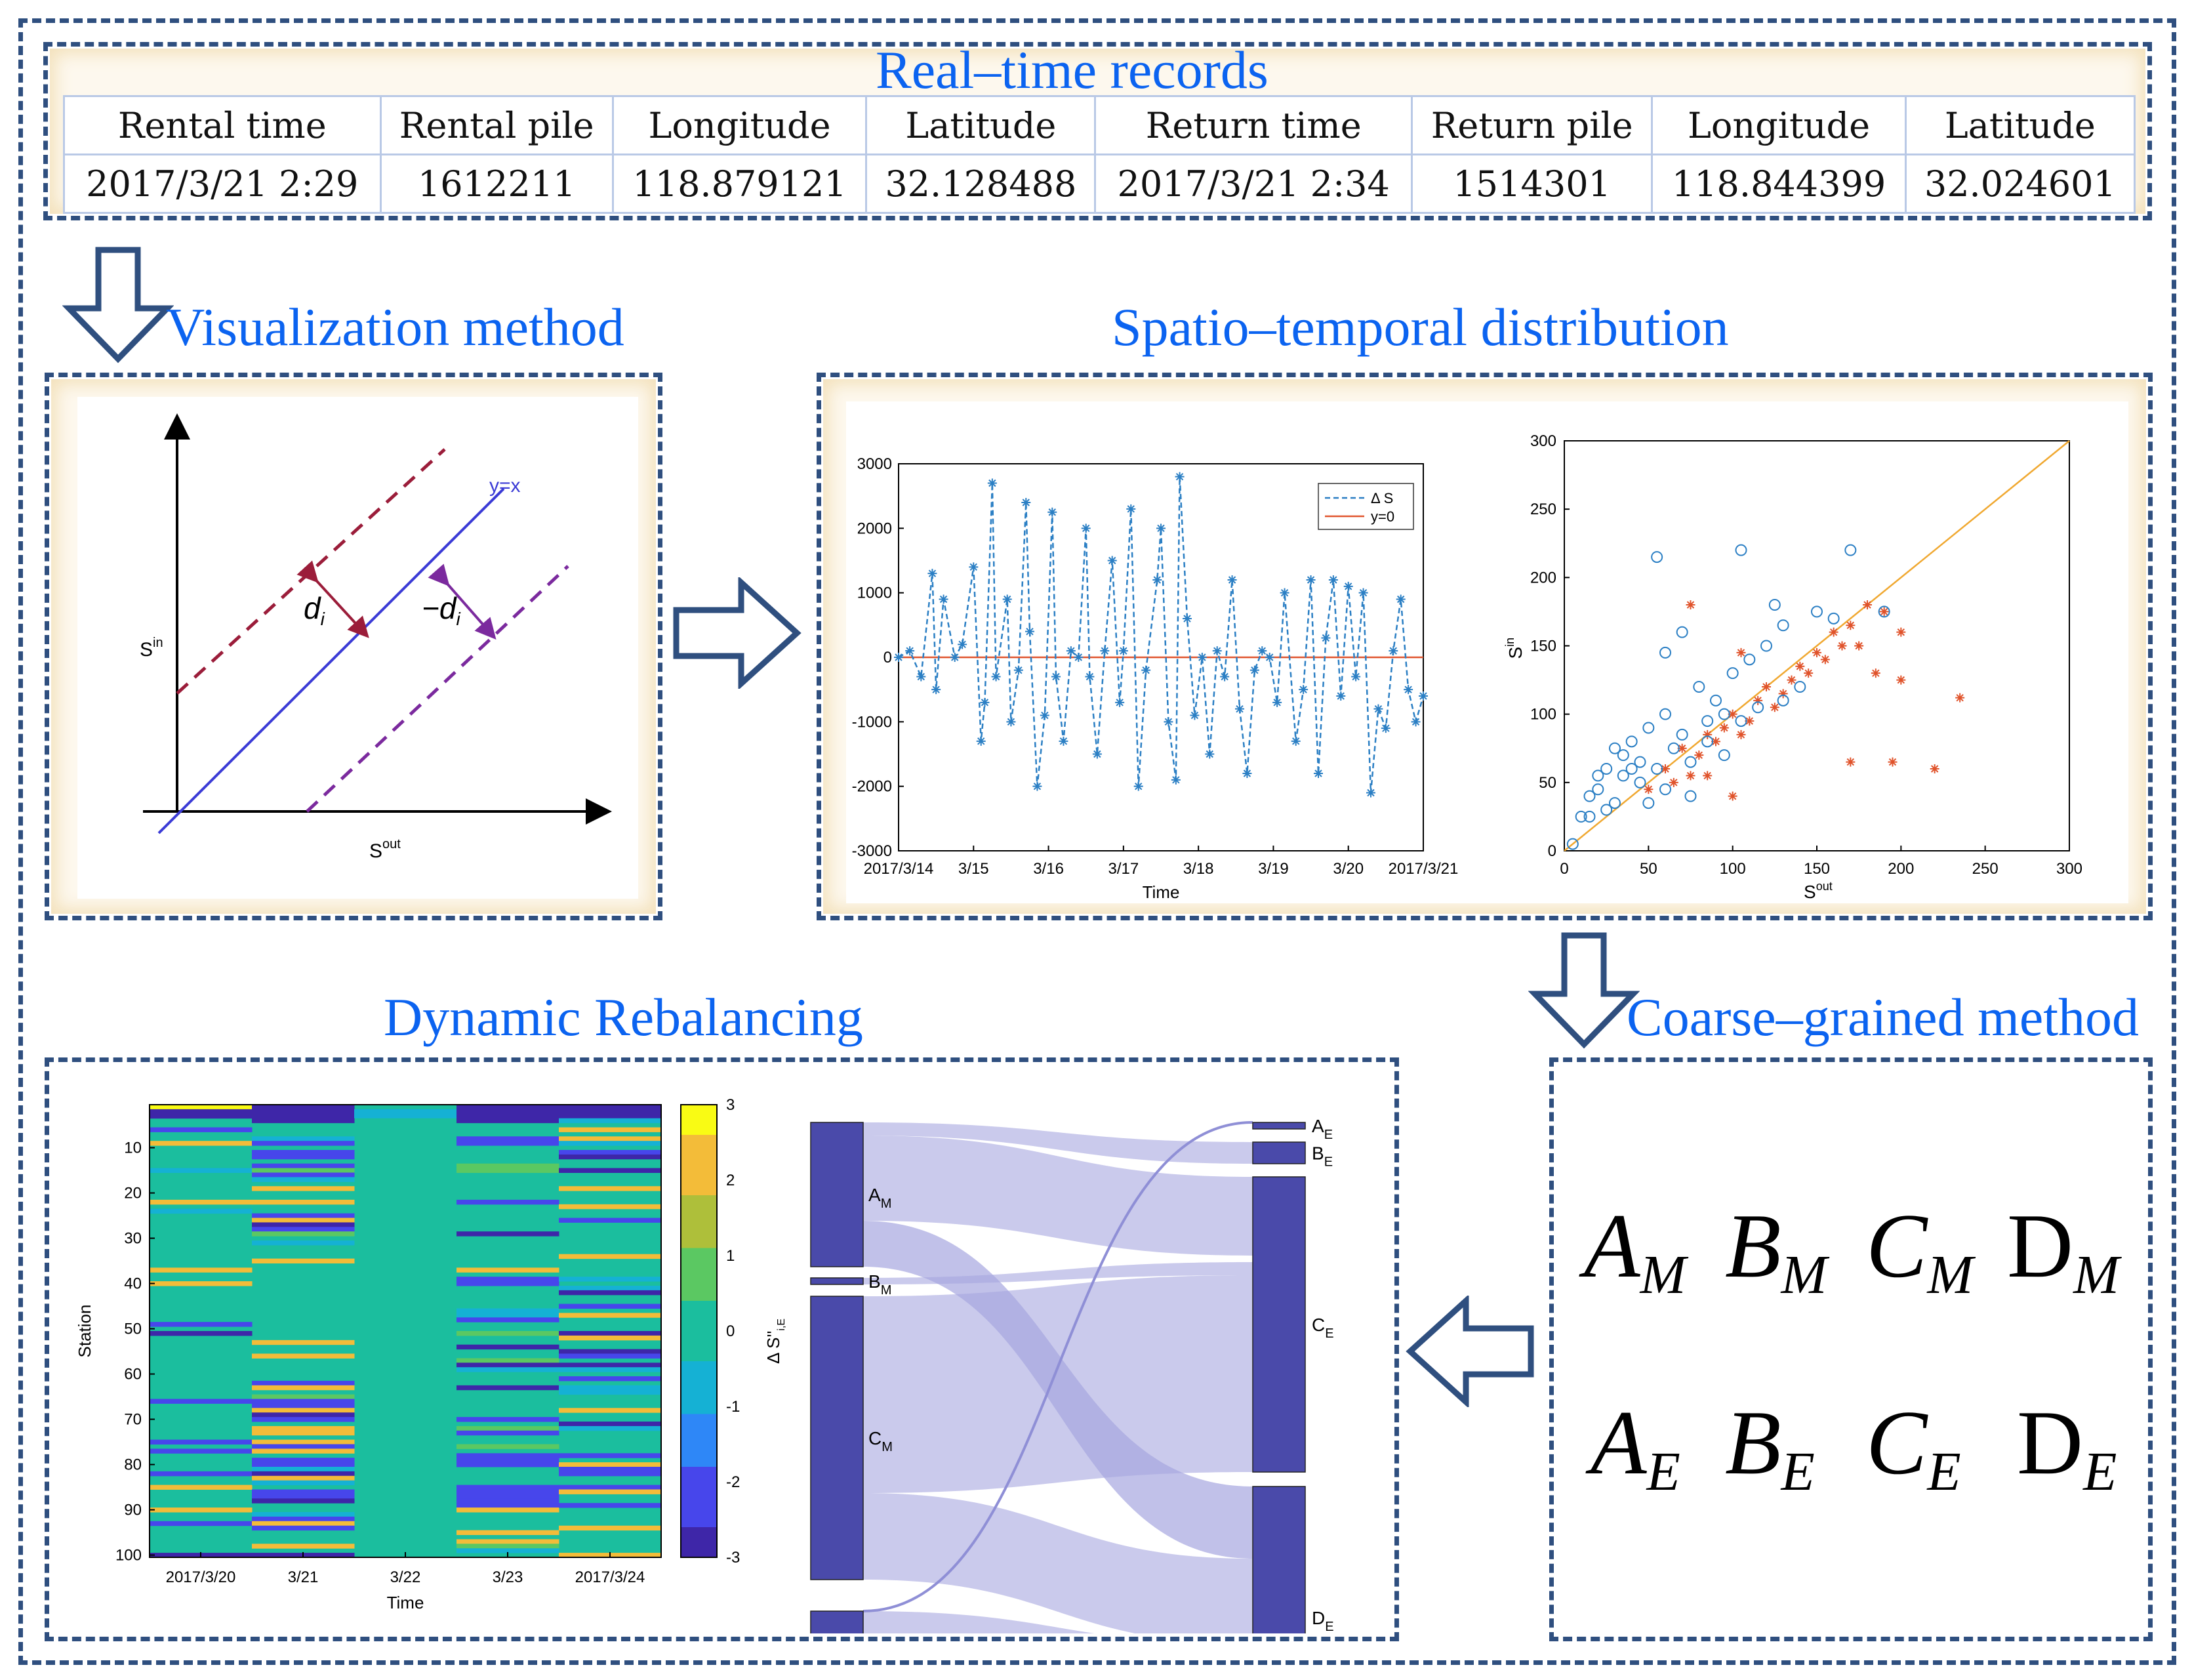  Describe the element at coordinates (981, 184) in the screenshot. I see `data-cell: 32.128488` at that location.